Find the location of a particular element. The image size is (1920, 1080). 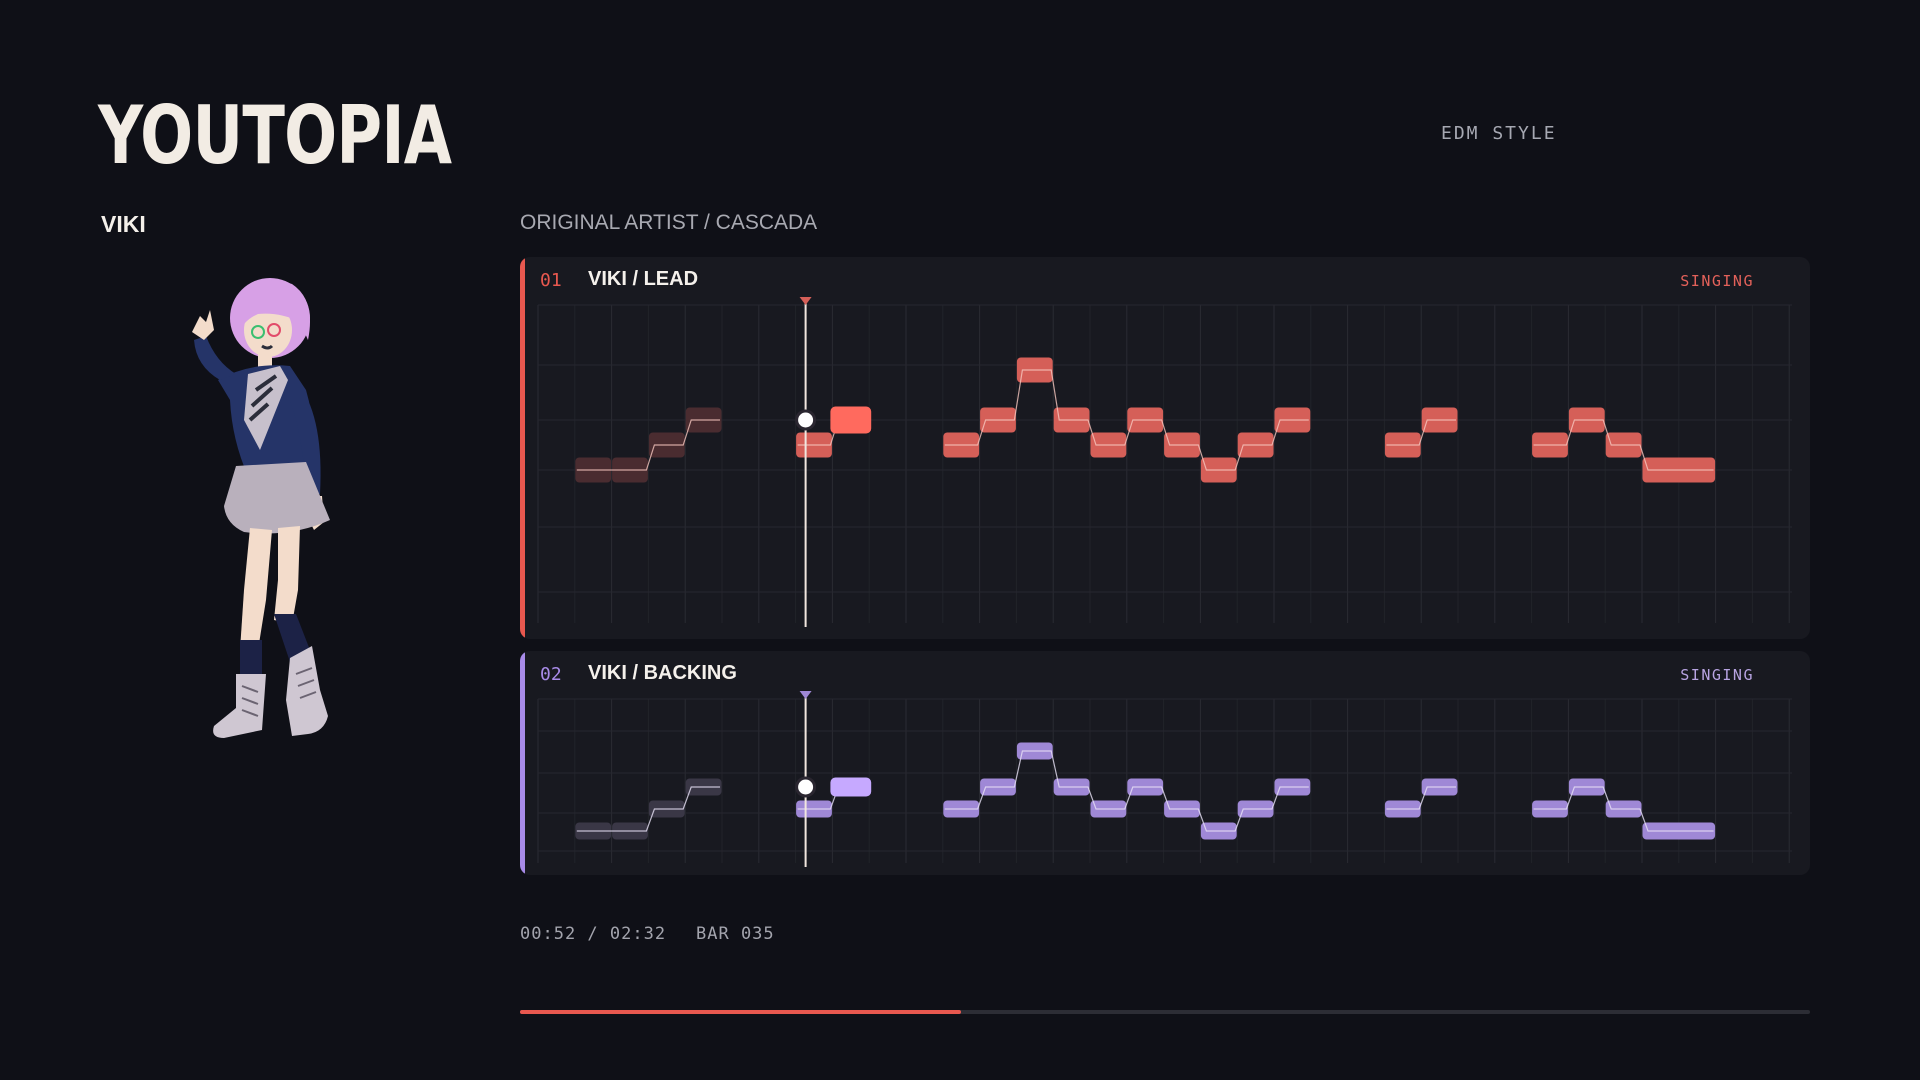

track-number: 02 is located at coordinates (551, 674).